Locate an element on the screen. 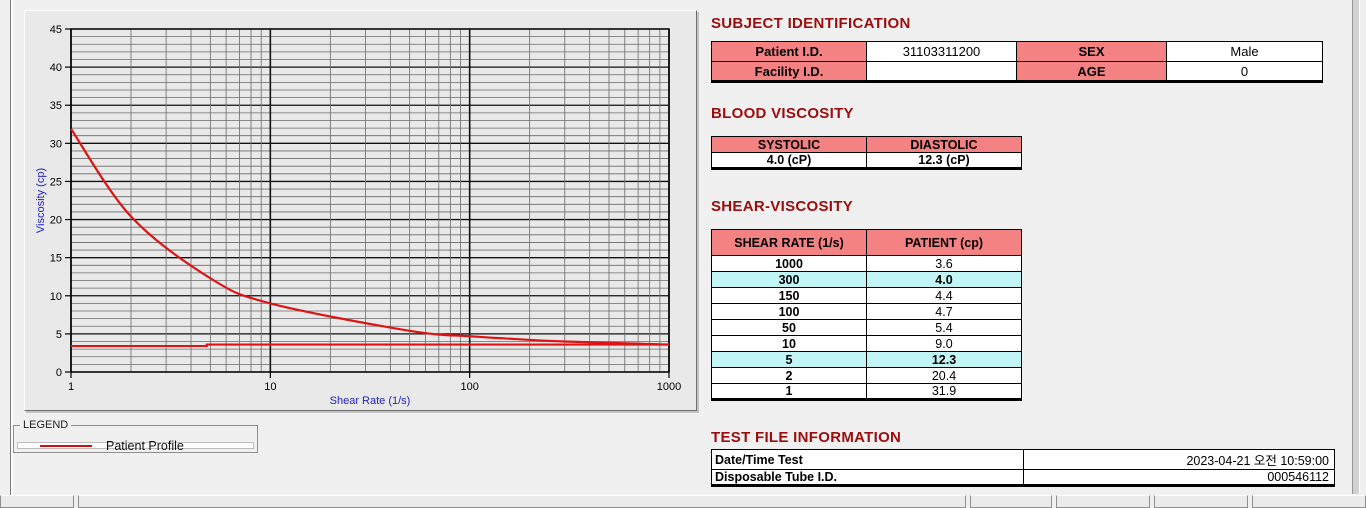 The image size is (1366, 508). legend-box: LEGEND Patient Profile is located at coordinates (135, 436).